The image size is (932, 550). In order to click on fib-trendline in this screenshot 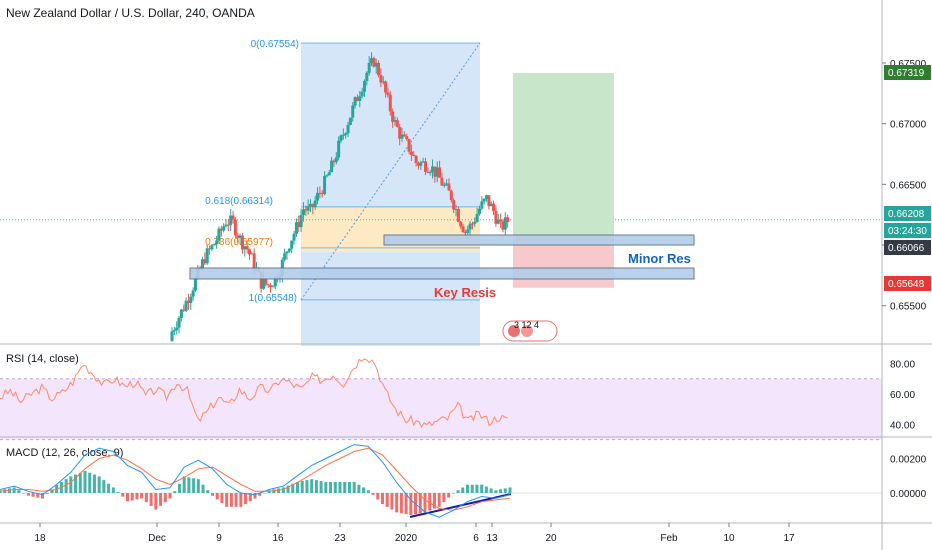, I will do `click(390, 171)`.